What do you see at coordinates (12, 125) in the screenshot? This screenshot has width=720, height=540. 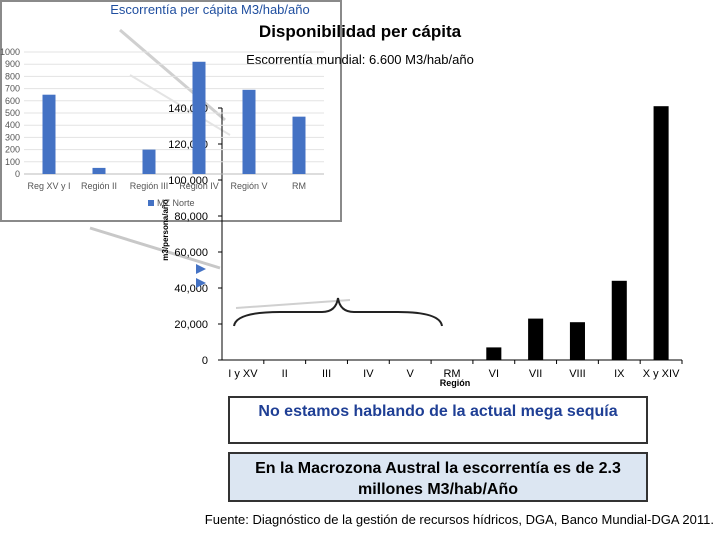 I see `inset-y-tick-label: 400` at bounding box center [12, 125].